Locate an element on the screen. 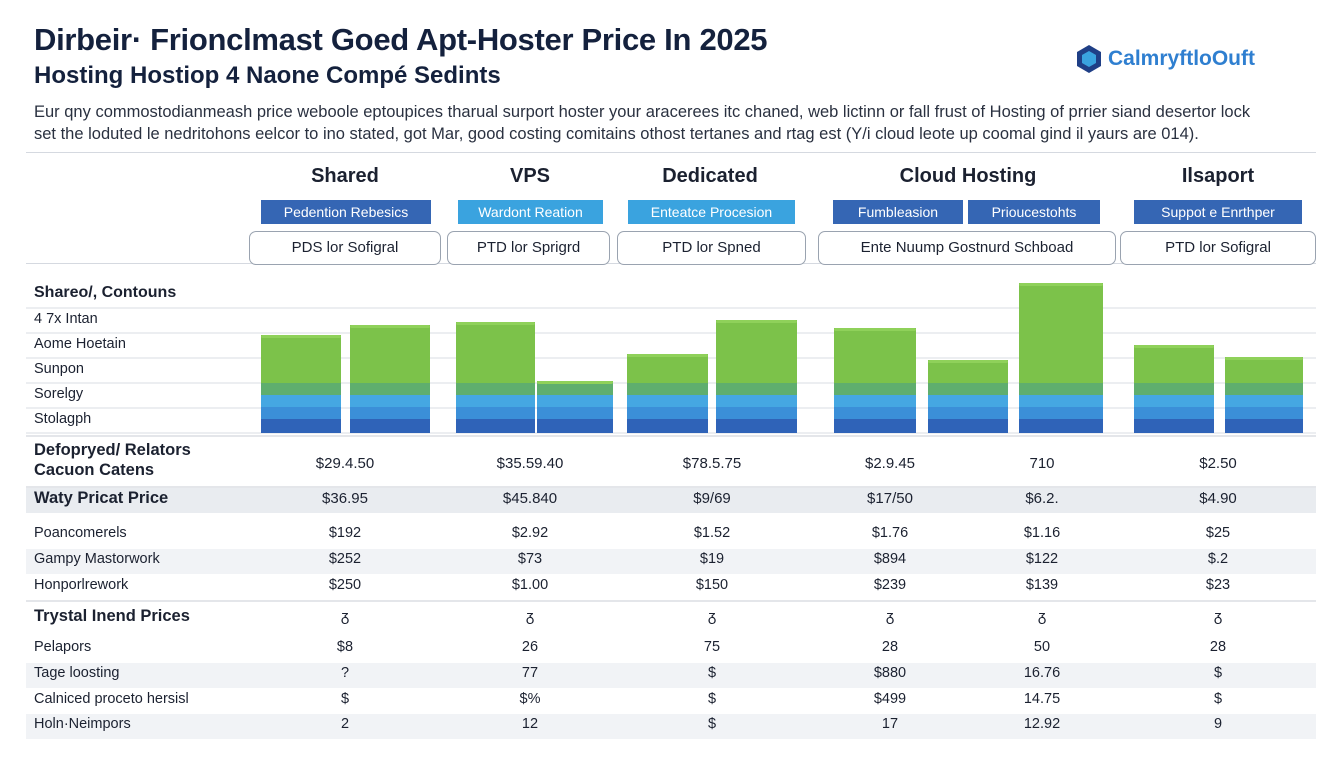 The image size is (1344, 768). divider is located at coordinates (671, 152).